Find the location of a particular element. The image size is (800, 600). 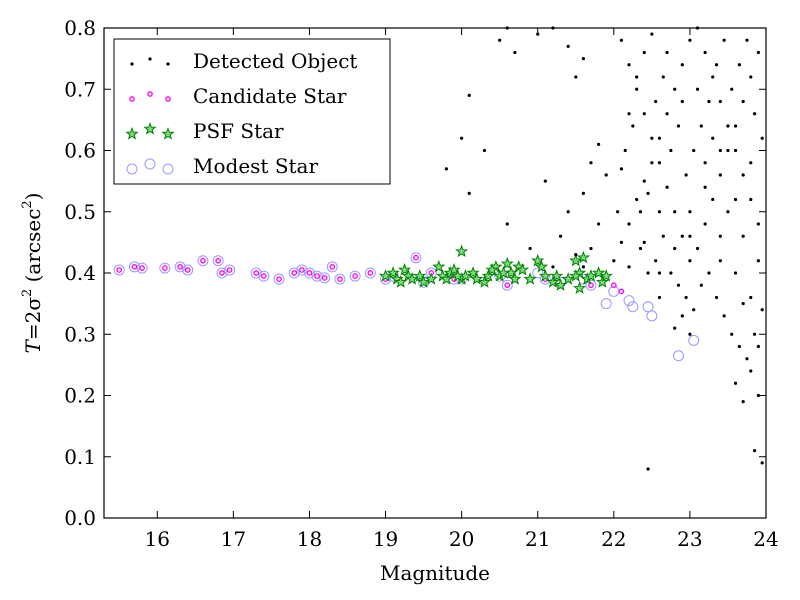

legend-entry-2: PSF Star is located at coordinates (204, 131).